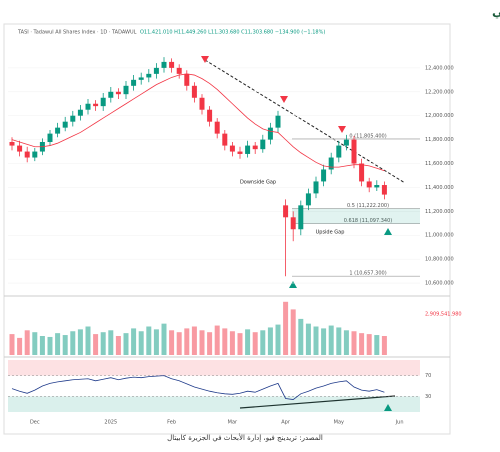  Describe the element at coordinates (439, 212) in the screenshot. I see `y-tick-label: 11,200.000` at that location.